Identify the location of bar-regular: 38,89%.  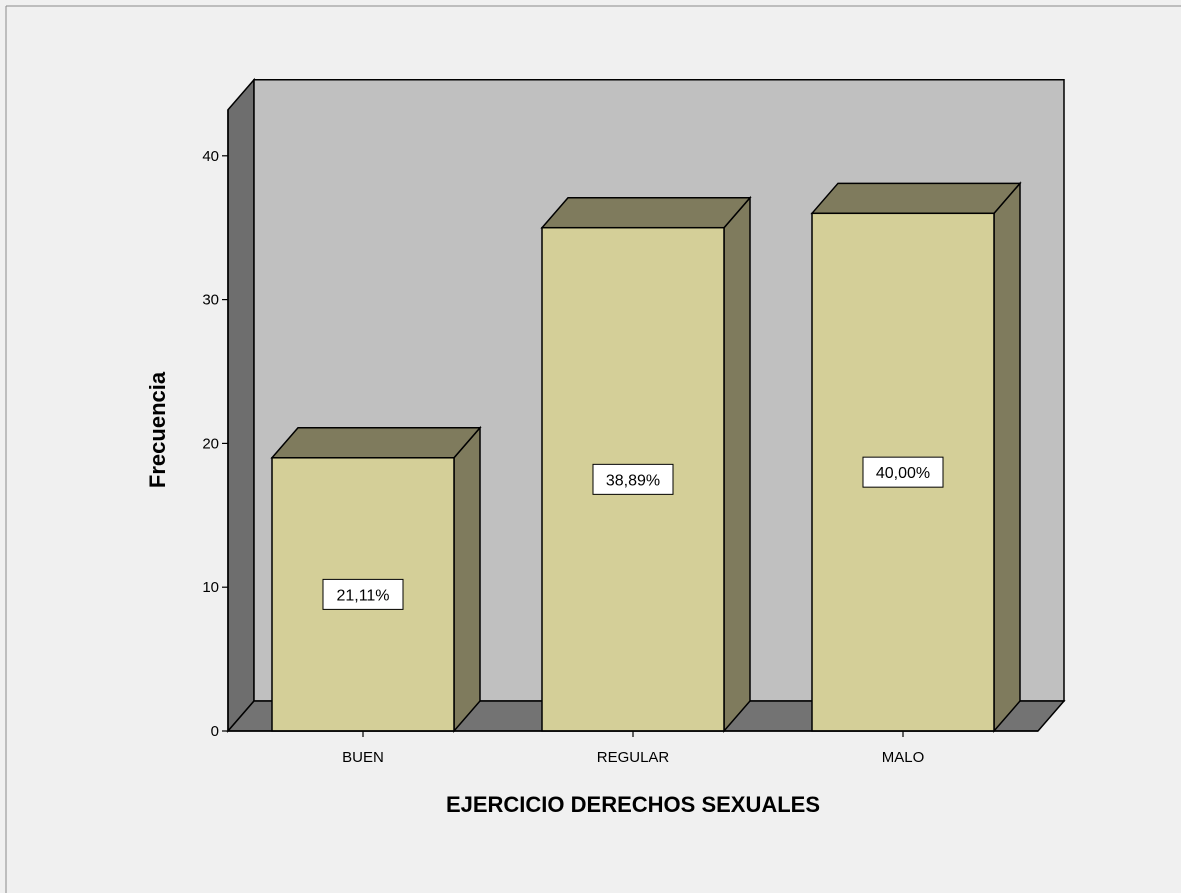
(646, 464).